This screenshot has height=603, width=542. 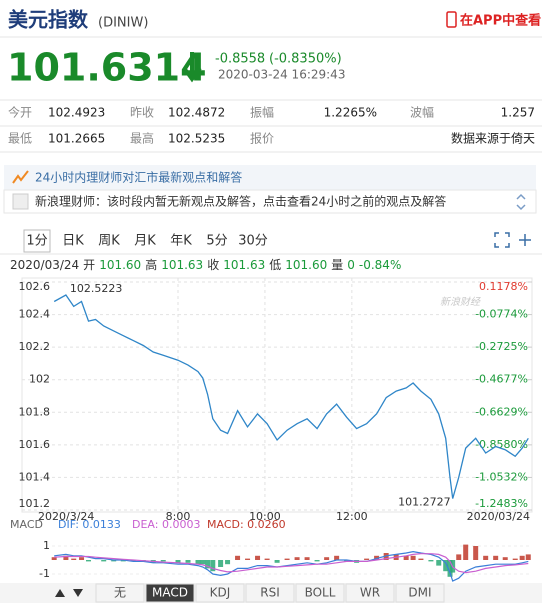 I want to click on y2-tick-label: -0.2725%, so click(x=501, y=346).